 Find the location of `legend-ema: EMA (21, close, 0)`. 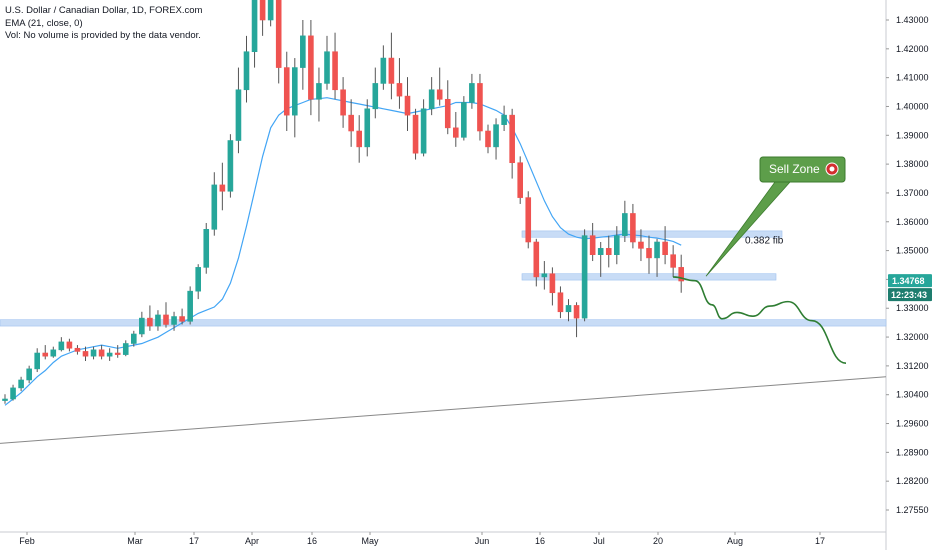

legend-ema: EMA (21, close, 0) is located at coordinates (44, 23).